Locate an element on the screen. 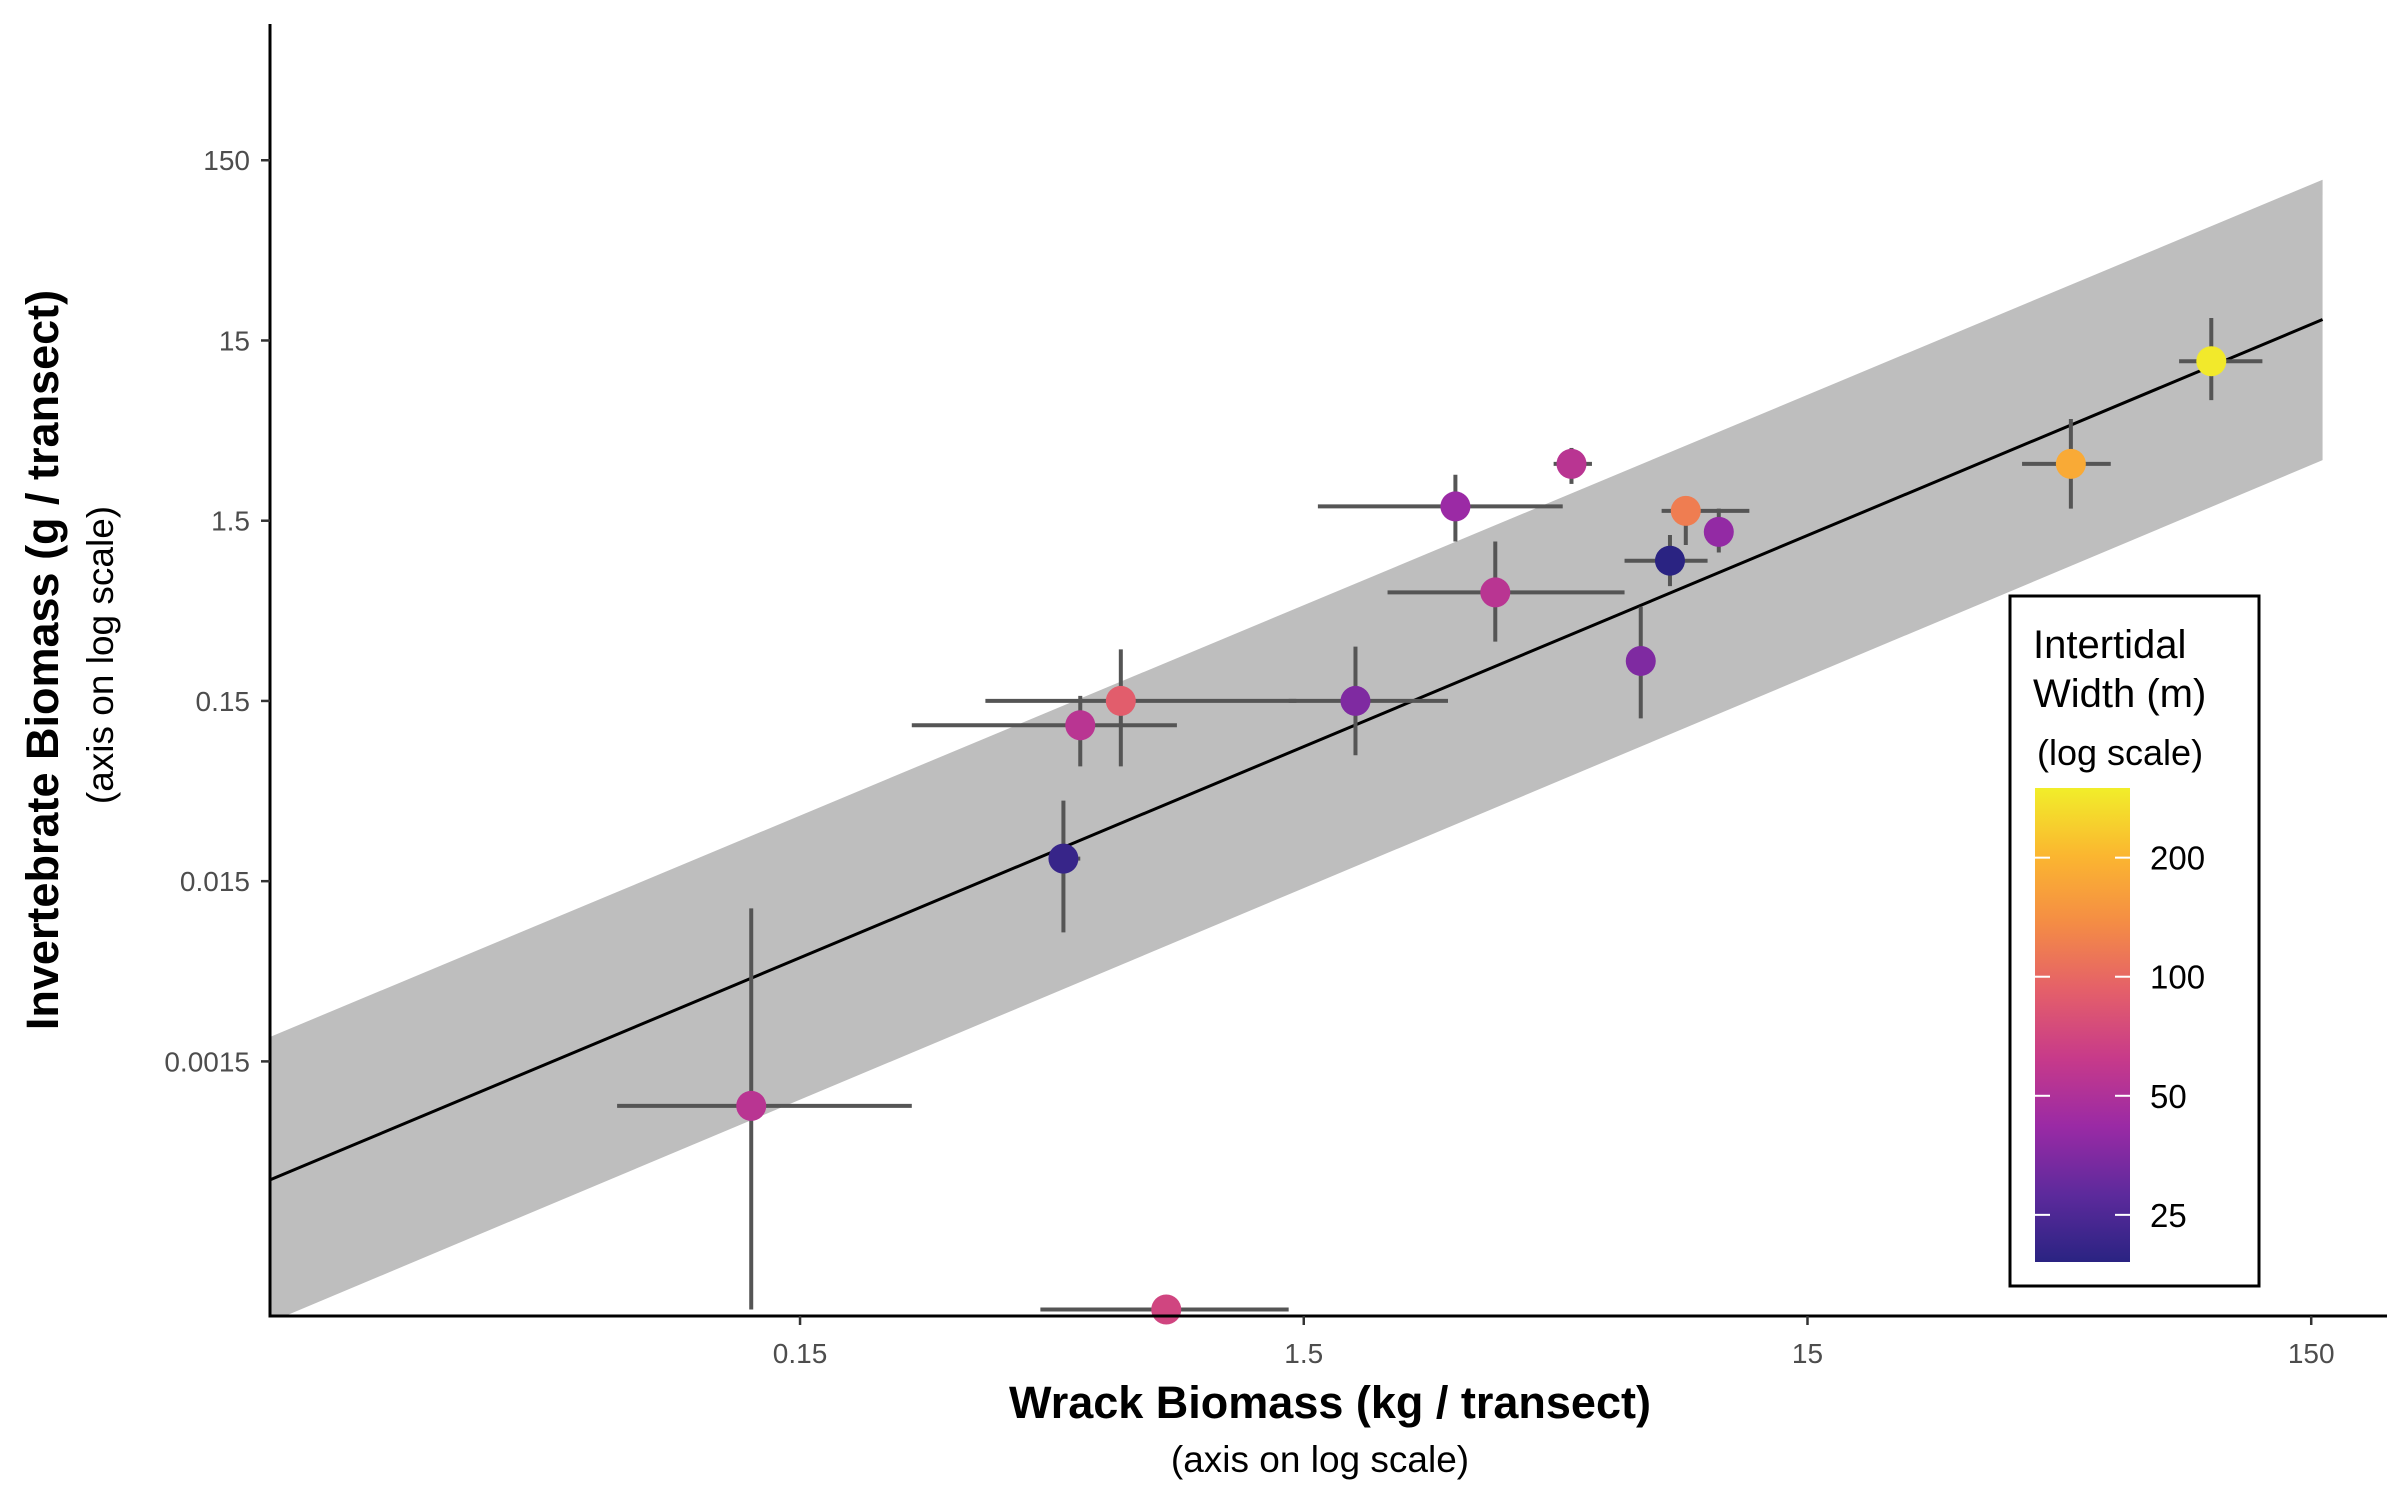  y-axis-subtitle: (axis on log scale) is located at coordinates (100, 655).